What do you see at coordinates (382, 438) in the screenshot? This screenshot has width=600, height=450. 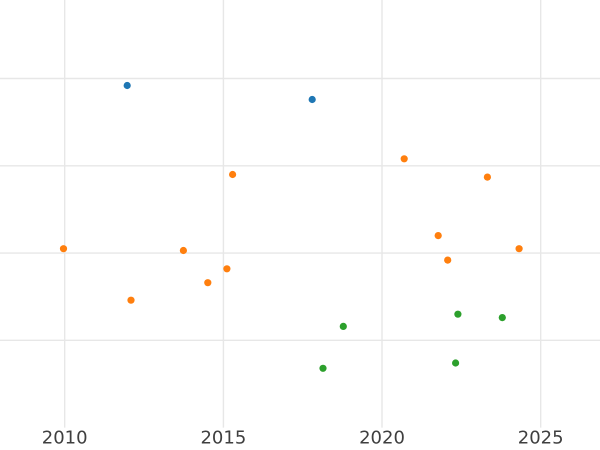 I see `x-tick-label: 2020` at bounding box center [382, 438].